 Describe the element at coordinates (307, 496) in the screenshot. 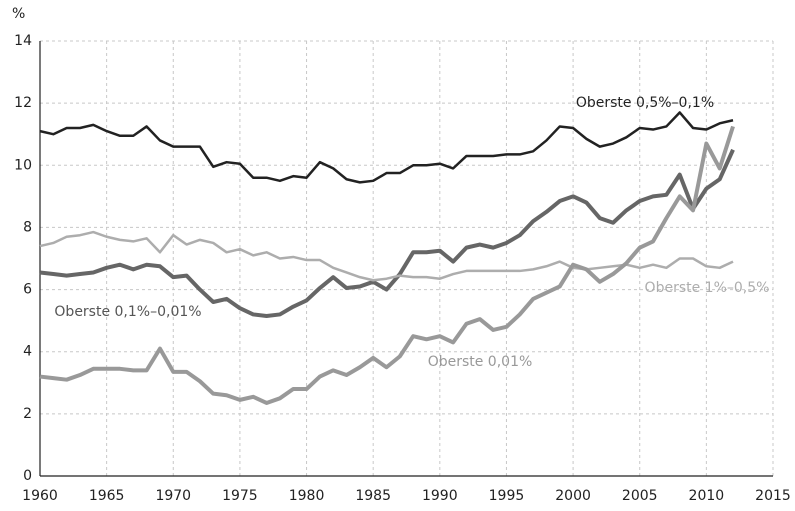

I see `x-tick-label: 1980` at that location.